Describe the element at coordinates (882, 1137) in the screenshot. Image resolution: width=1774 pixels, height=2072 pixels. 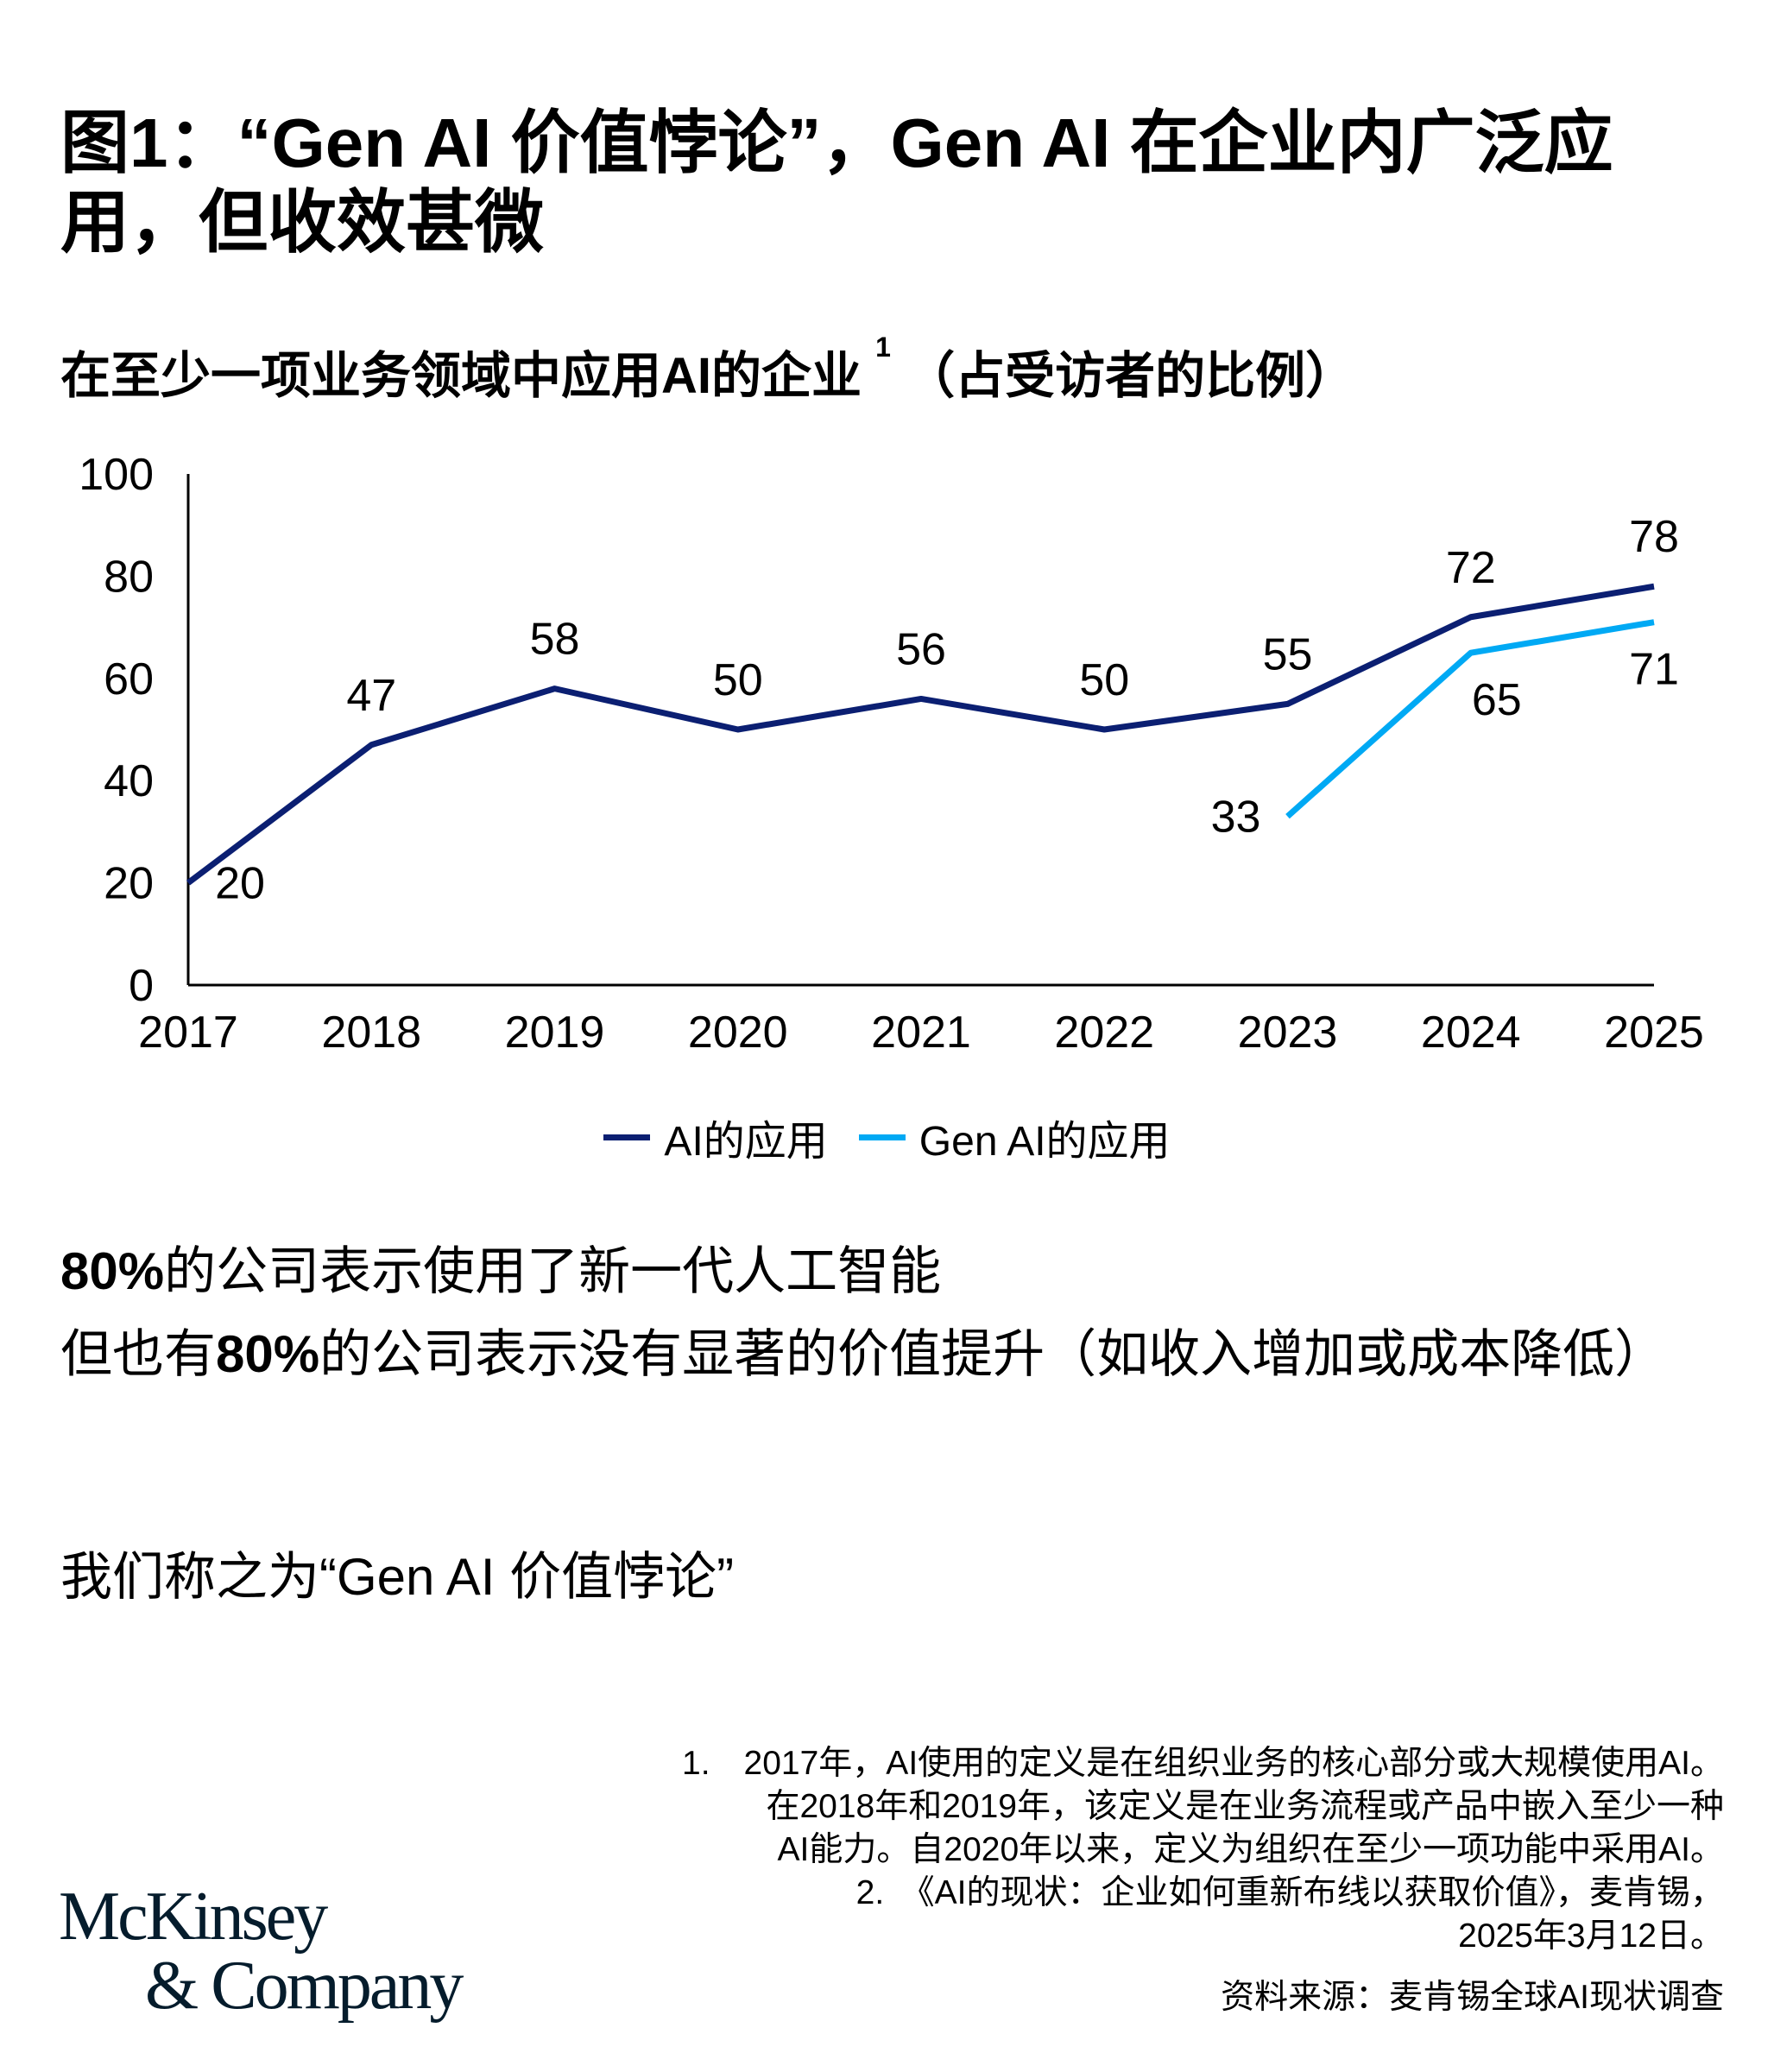
I see `legend-swatch-genai` at that location.